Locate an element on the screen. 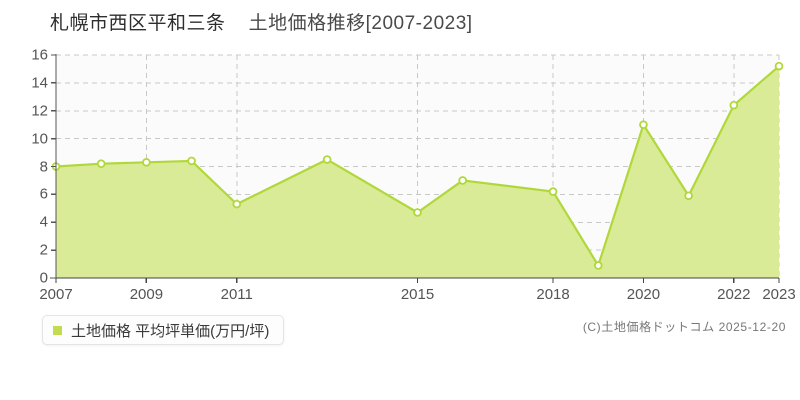  title-region: 札幌市西区平和三条 is located at coordinates (138, 23).